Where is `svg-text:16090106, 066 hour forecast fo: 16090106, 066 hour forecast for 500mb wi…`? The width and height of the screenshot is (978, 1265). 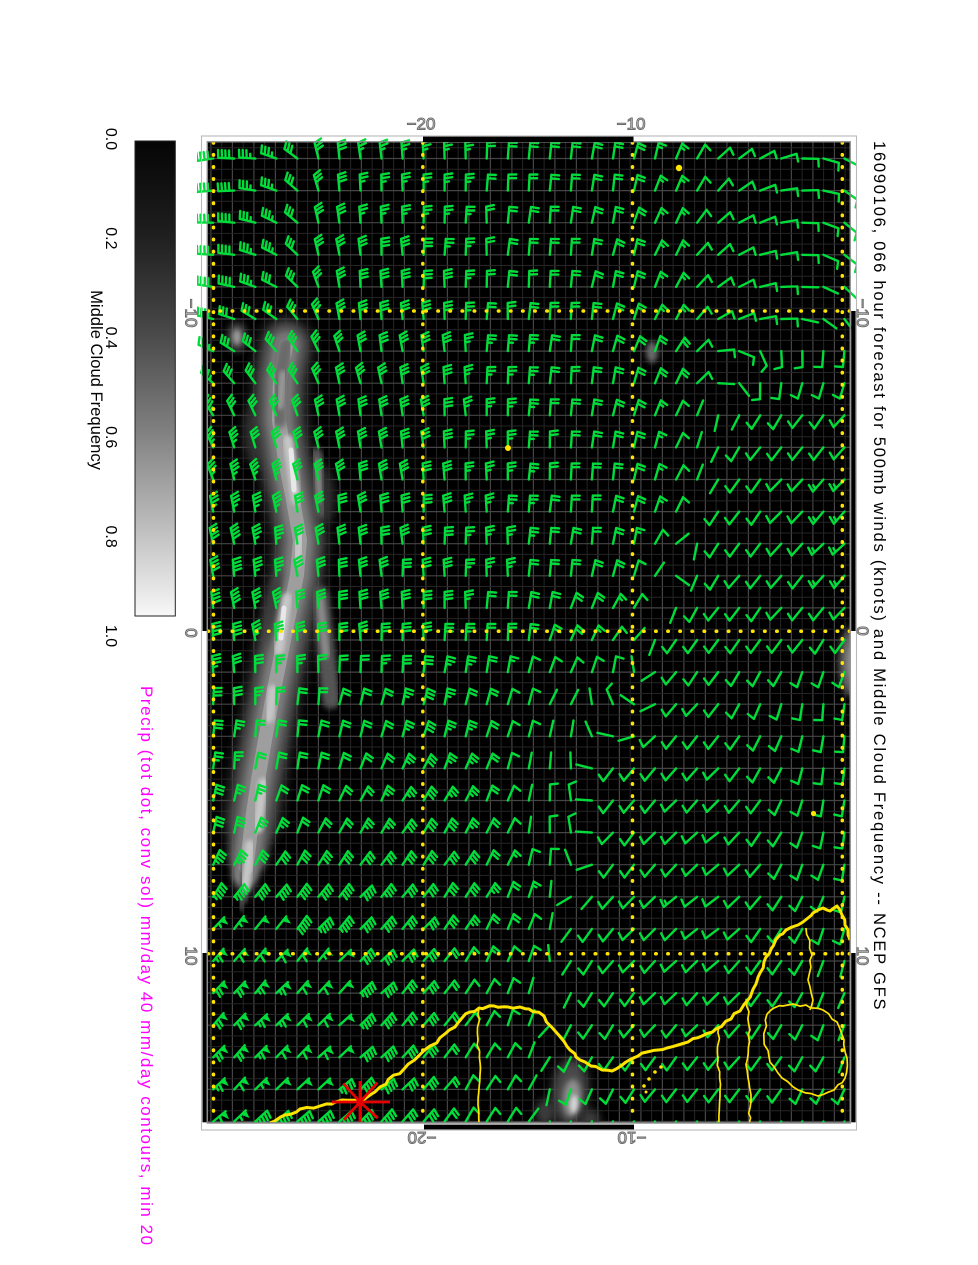
svg-text:16090106, 066 hour forecast fo: 16090106, 066 hour forecast for 500mb wi… is located at coordinates (879, 576).